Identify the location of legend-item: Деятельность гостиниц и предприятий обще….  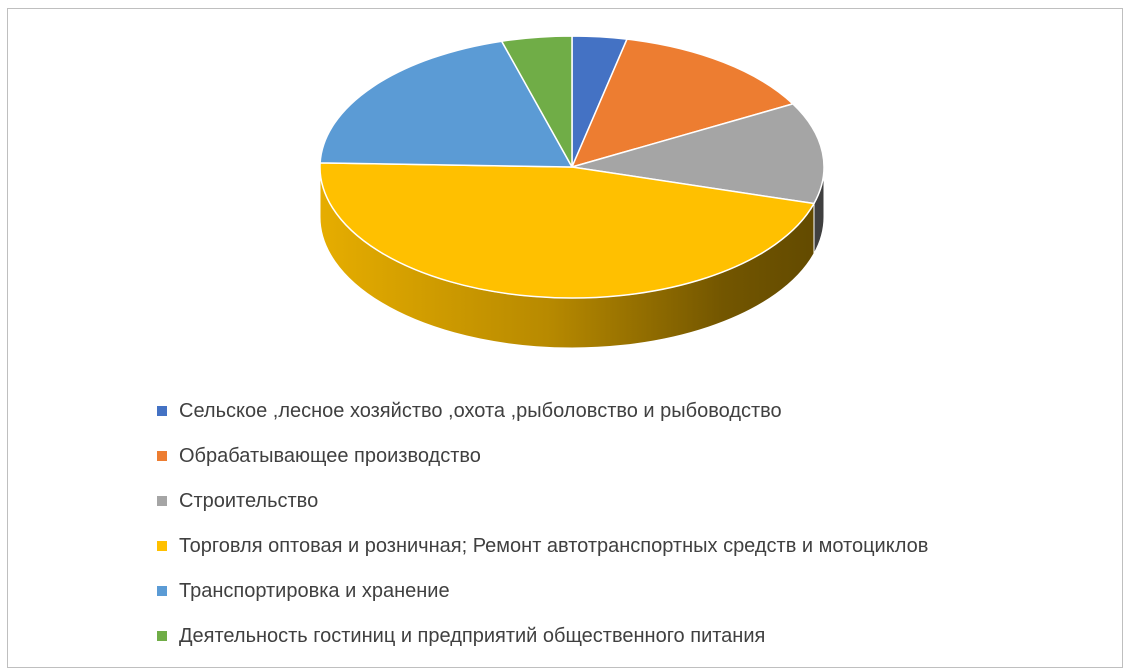
(542, 636).